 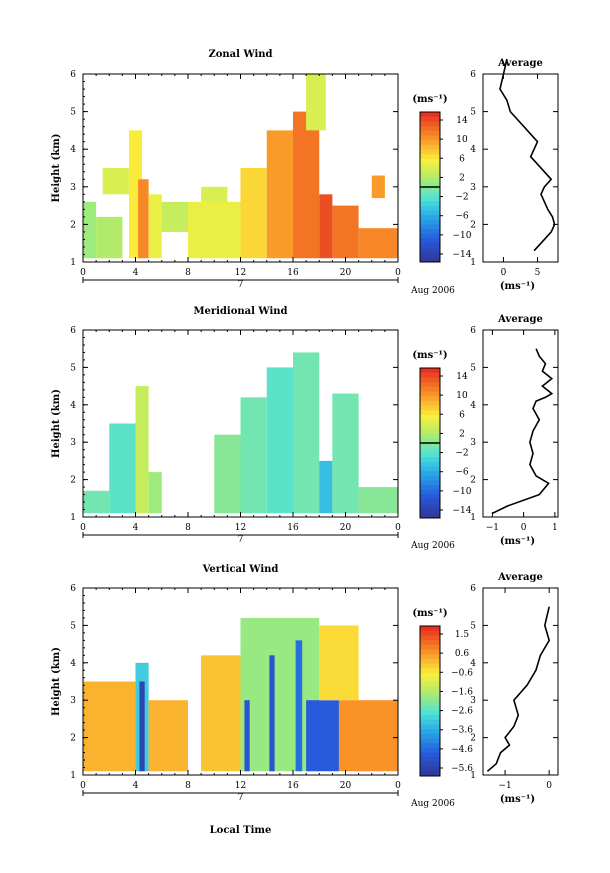 I want to click on profile-y-tick-label: 2, so click(x=473, y=481).